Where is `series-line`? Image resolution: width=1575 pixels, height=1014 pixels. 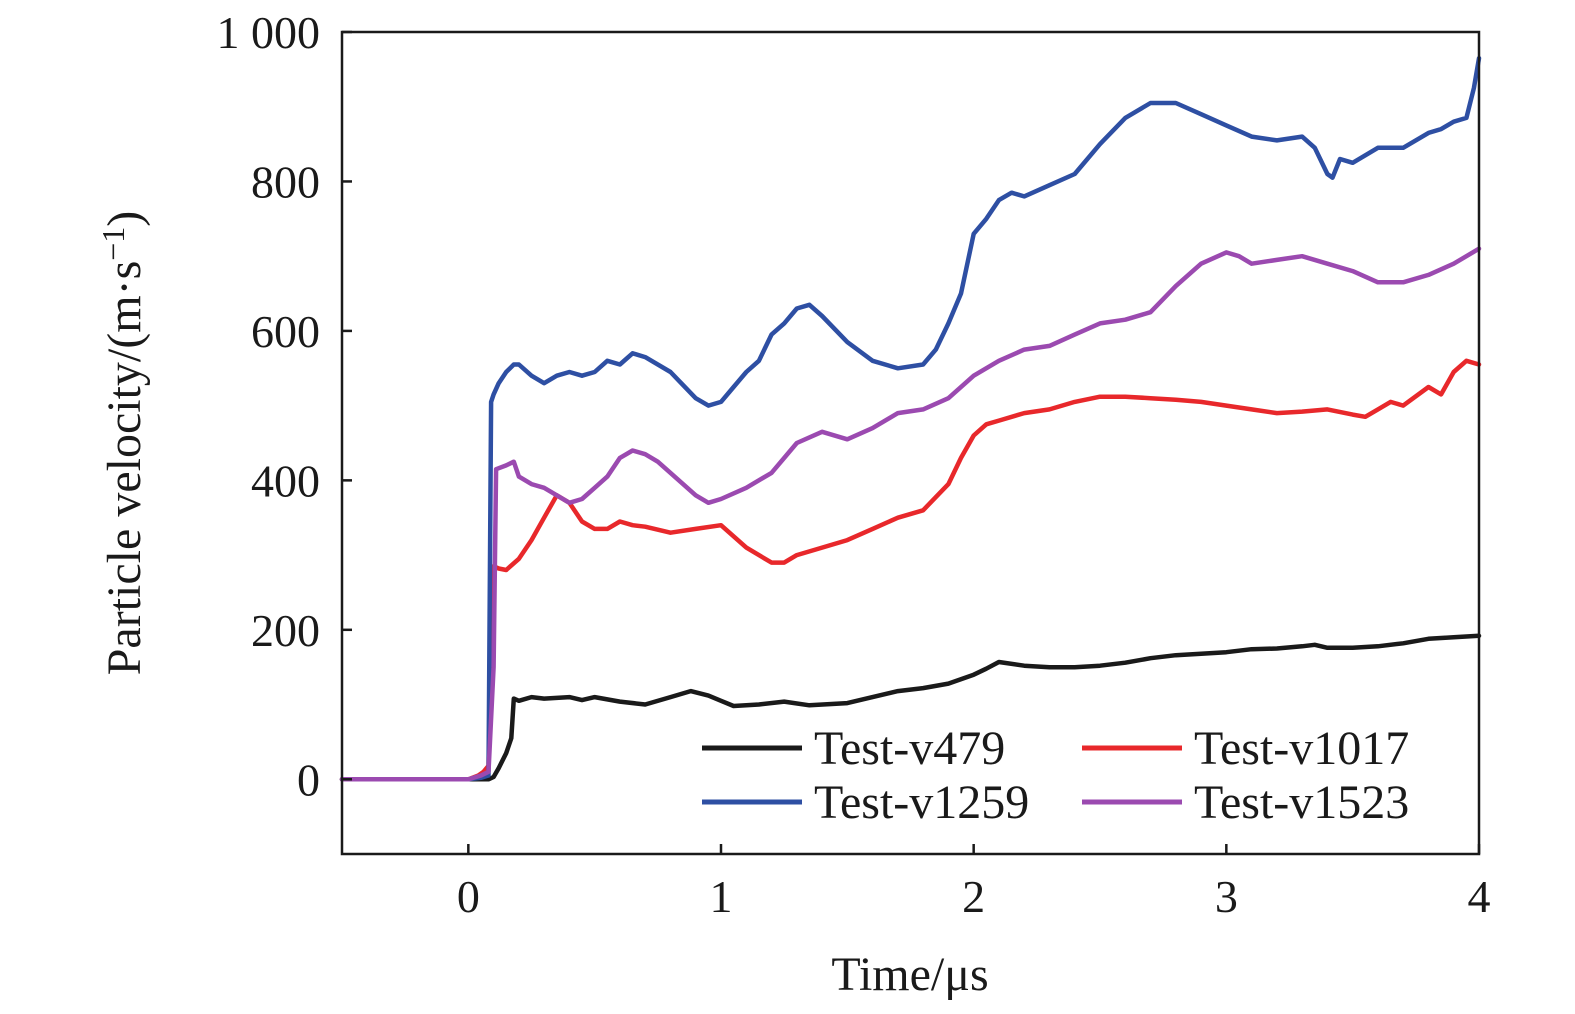
series-line is located at coordinates (910, 707).